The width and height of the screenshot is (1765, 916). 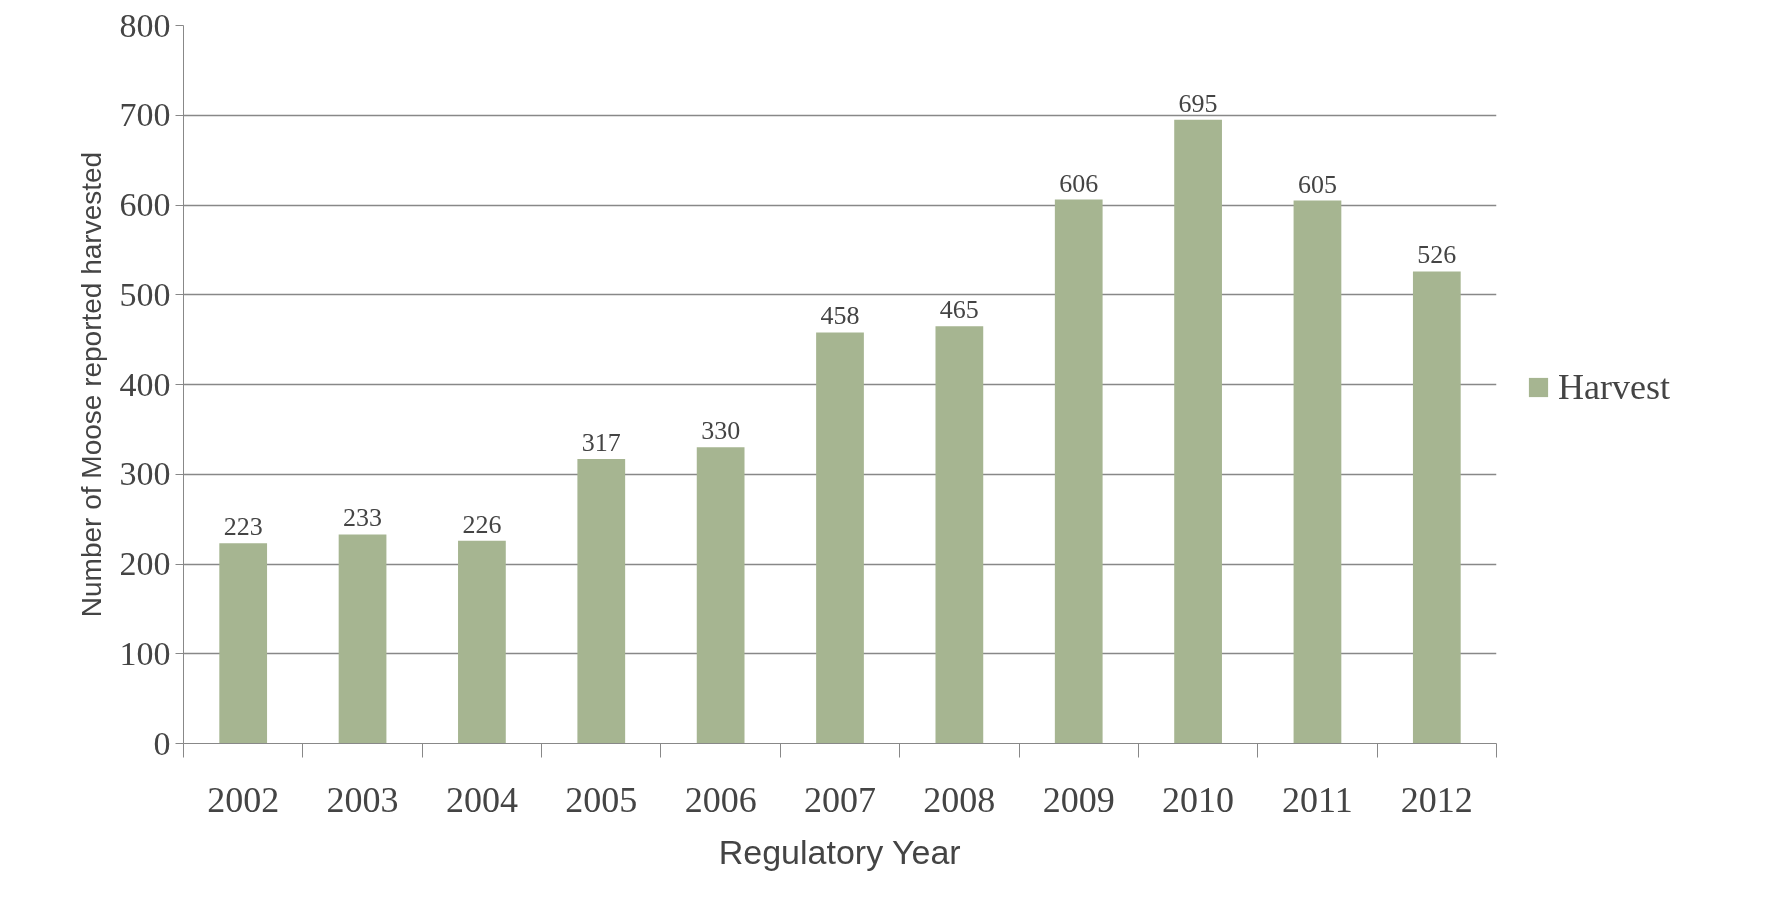 I want to click on legend-label: Harvest, so click(x=1614, y=387).